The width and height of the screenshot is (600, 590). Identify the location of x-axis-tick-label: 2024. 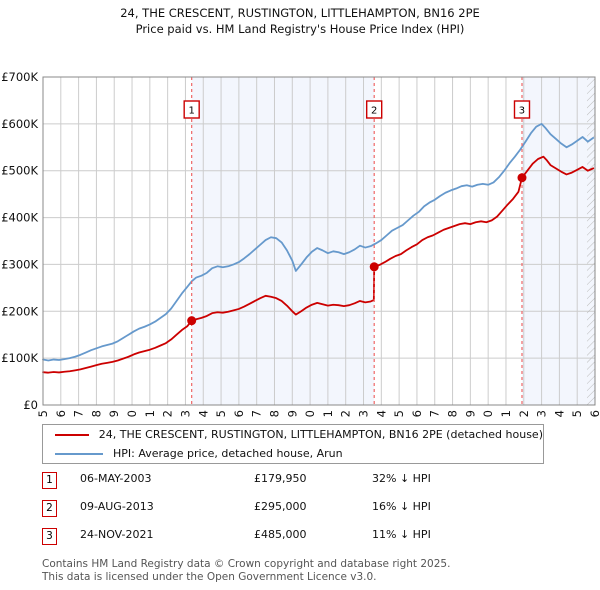
(559, 413).